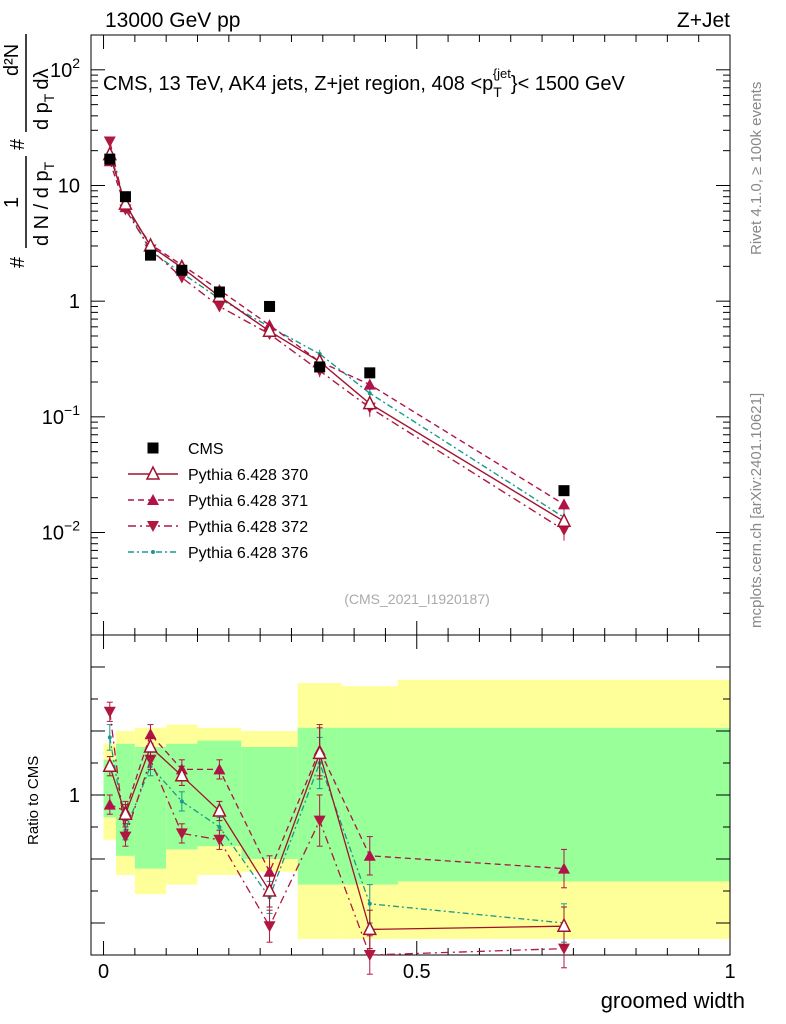 The height and width of the screenshot is (1024, 786). What do you see at coordinates (69, 186) in the screenshot?
I see `main-y-tick-label: 10` at bounding box center [69, 186].